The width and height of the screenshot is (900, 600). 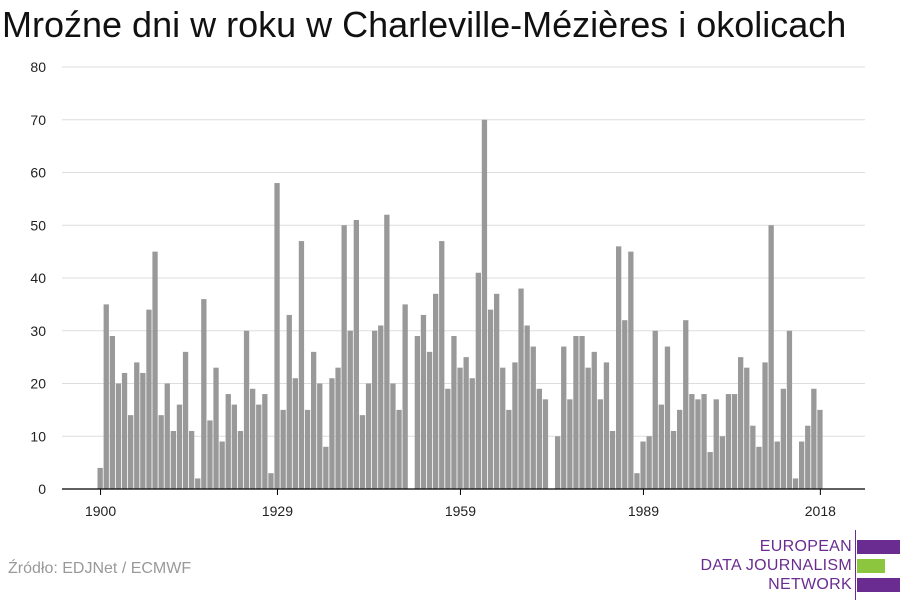 What do you see at coordinates (802, 465) in the screenshot?
I see `bar-2015` at bounding box center [802, 465].